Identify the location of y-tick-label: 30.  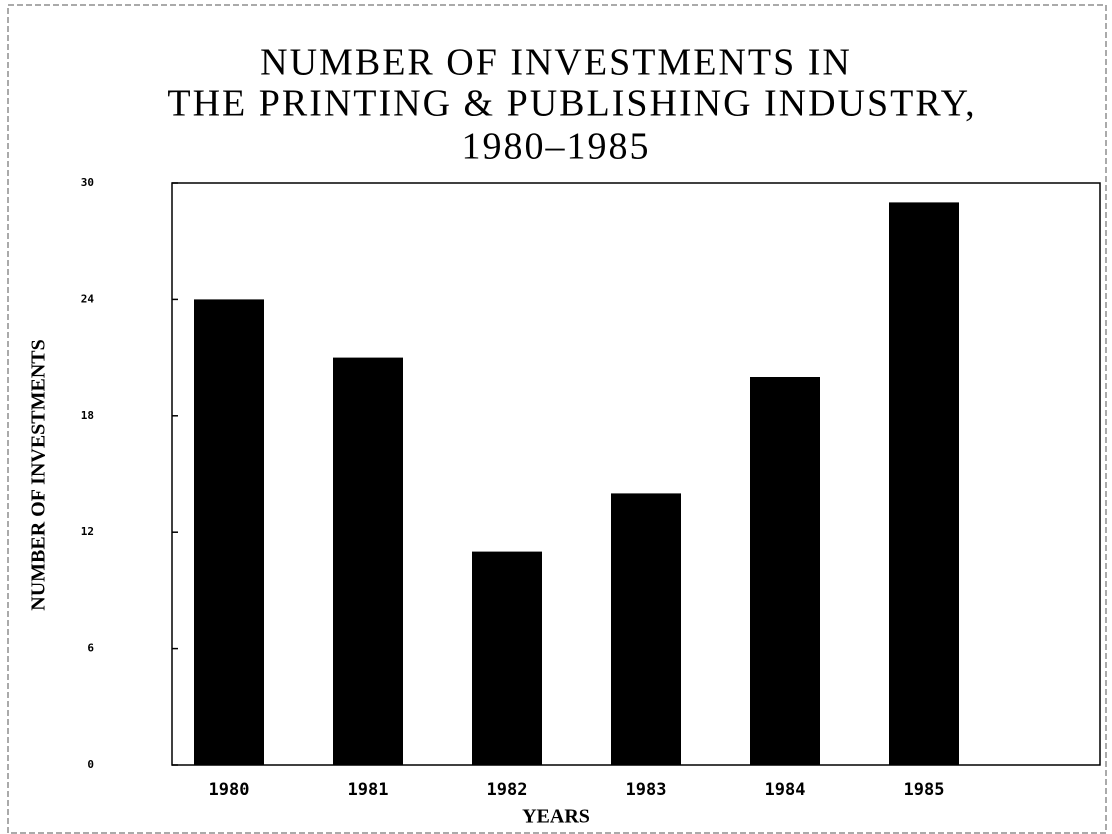
(87, 182).